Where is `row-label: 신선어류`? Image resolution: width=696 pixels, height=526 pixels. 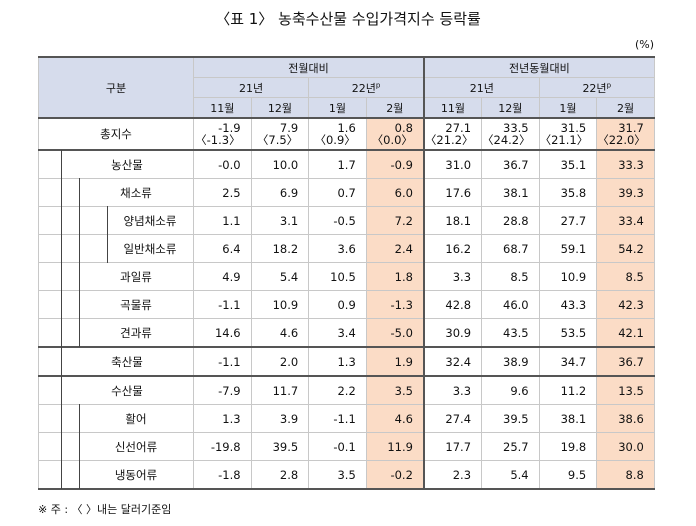
row-label: 신선어류 is located at coordinates (116, 446).